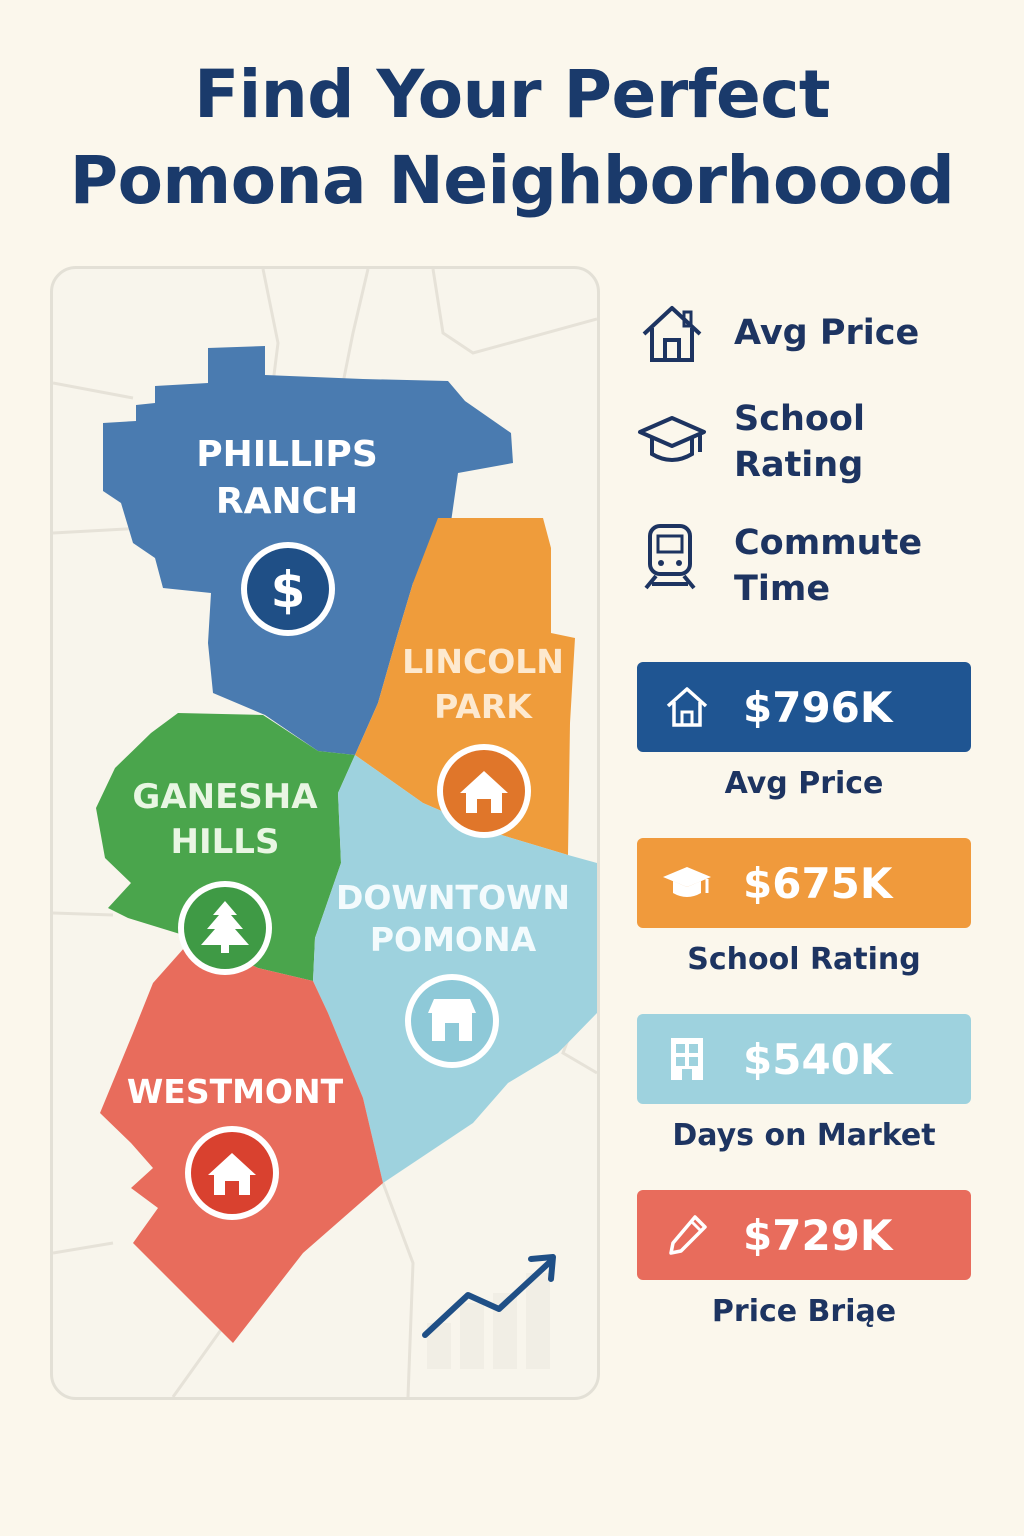 This screenshot has width=1024, height=1536. What do you see at coordinates (483, 706) in the screenshot?
I see `label-lincoln-line2: PARK` at bounding box center [483, 706].